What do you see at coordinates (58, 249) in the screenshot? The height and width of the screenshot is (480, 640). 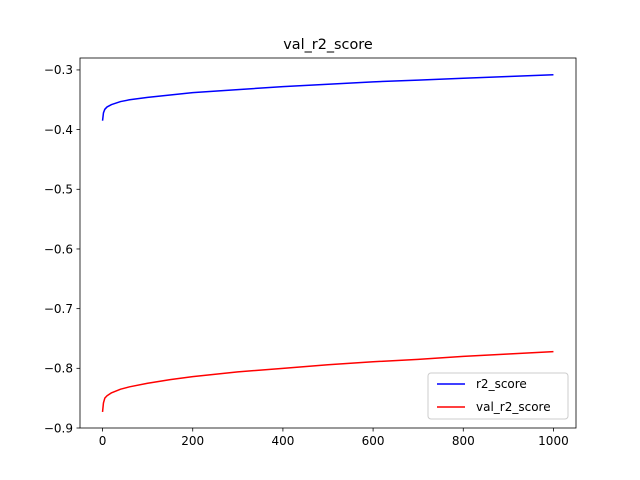 I see `y-tick-label: −0.6` at bounding box center [58, 249].